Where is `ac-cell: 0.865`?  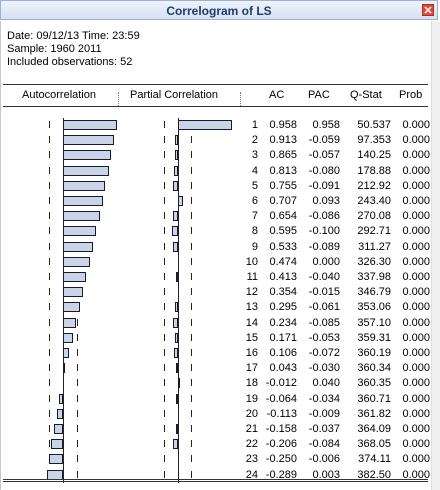
ac-cell: 0.865 is located at coordinates (283, 155).